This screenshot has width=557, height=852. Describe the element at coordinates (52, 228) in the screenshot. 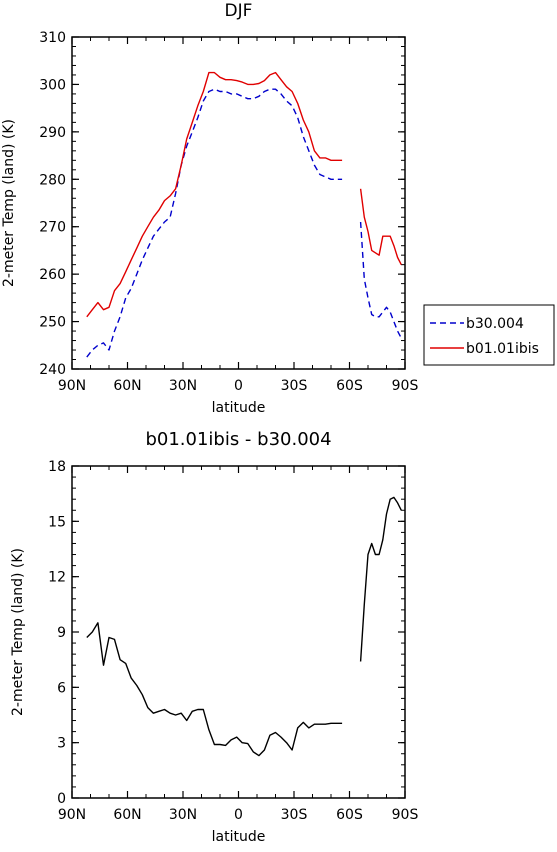

I see `y-tick-label: 270` at that location.